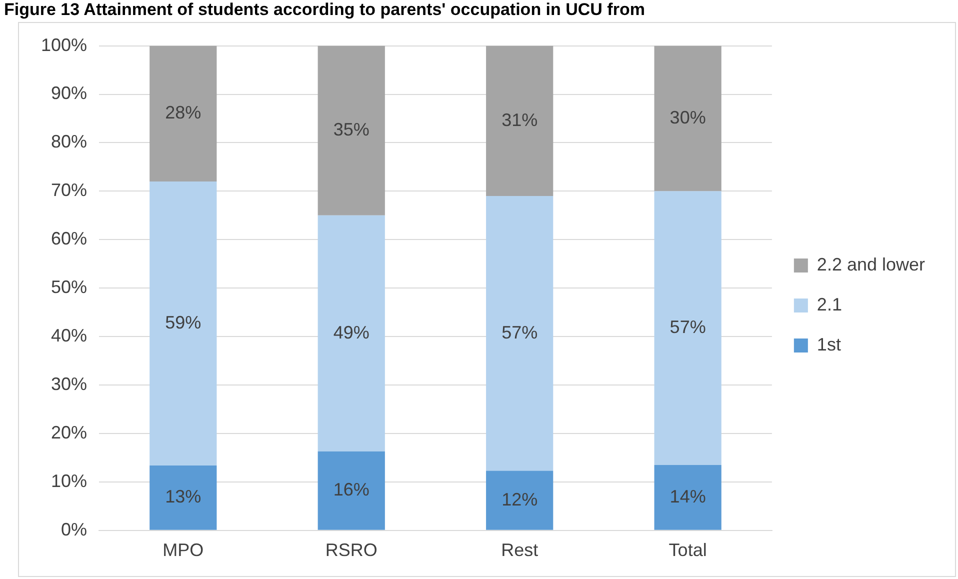 The height and width of the screenshot is (579, 958). I want to click on data-label: 31%, so click(520, 120).